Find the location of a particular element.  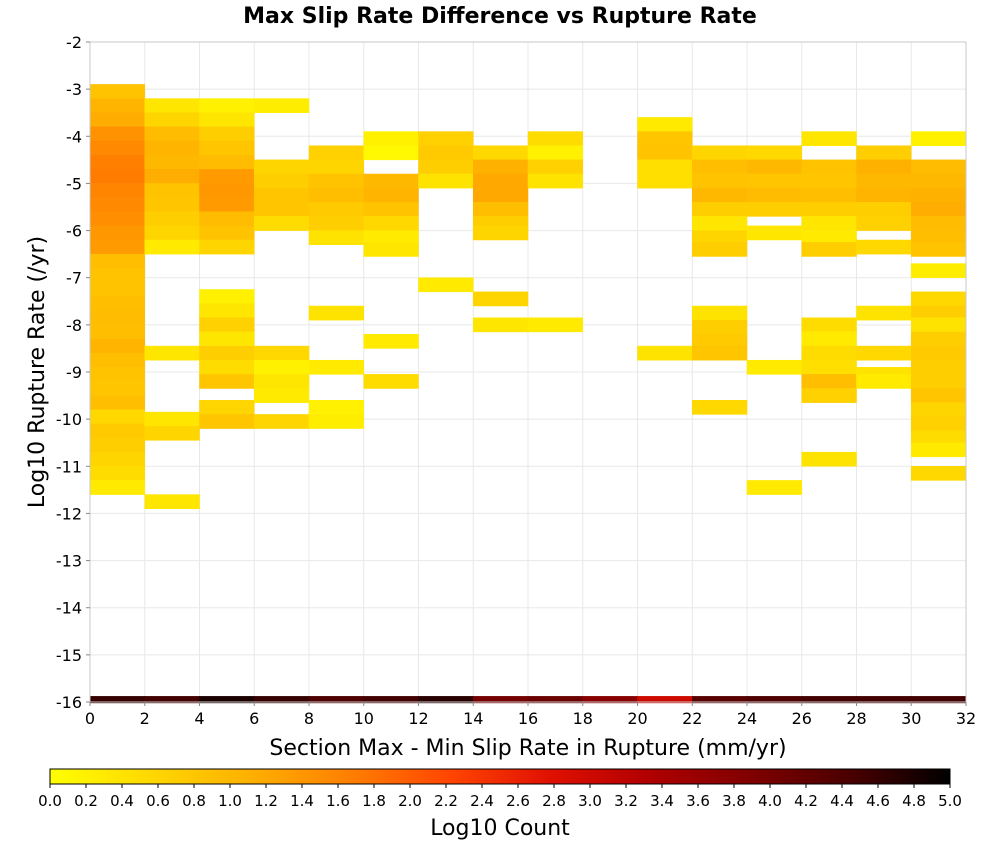

x-tick-label: 14 is located at coordinates (473, 718).